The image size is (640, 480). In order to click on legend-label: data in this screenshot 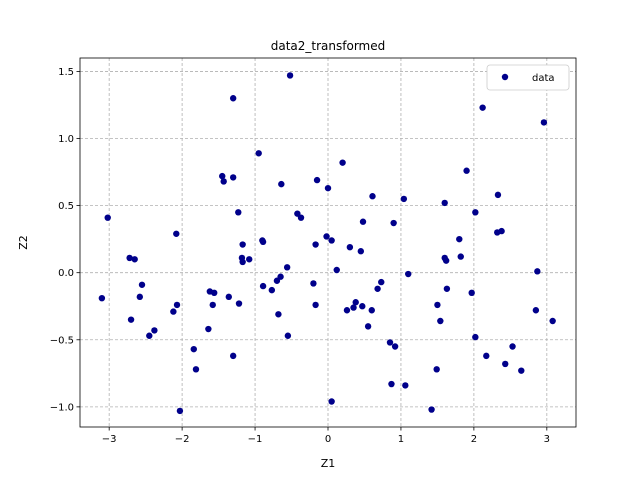, I will do `click(543, 78)`.